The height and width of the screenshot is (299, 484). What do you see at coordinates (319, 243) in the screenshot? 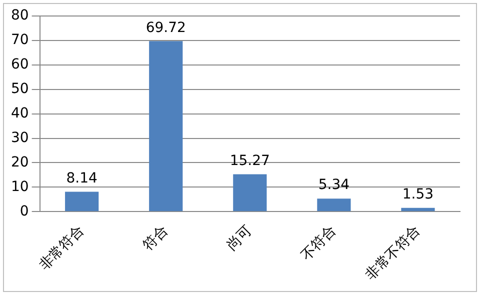
I see `x-tick-label: 不符合` at bounding box center [319, 243].